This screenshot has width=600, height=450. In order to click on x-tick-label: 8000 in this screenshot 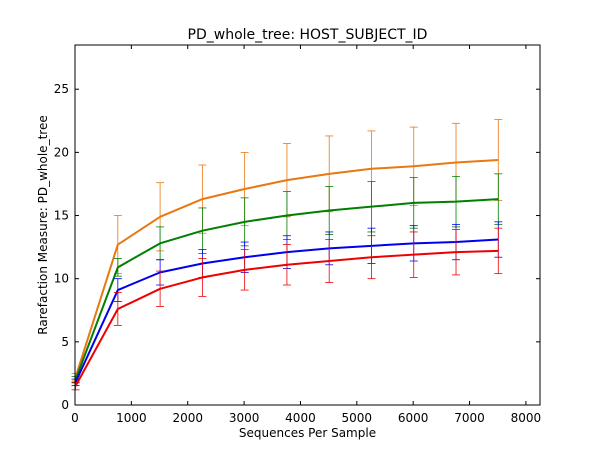, I will do `click(526, 418)`.